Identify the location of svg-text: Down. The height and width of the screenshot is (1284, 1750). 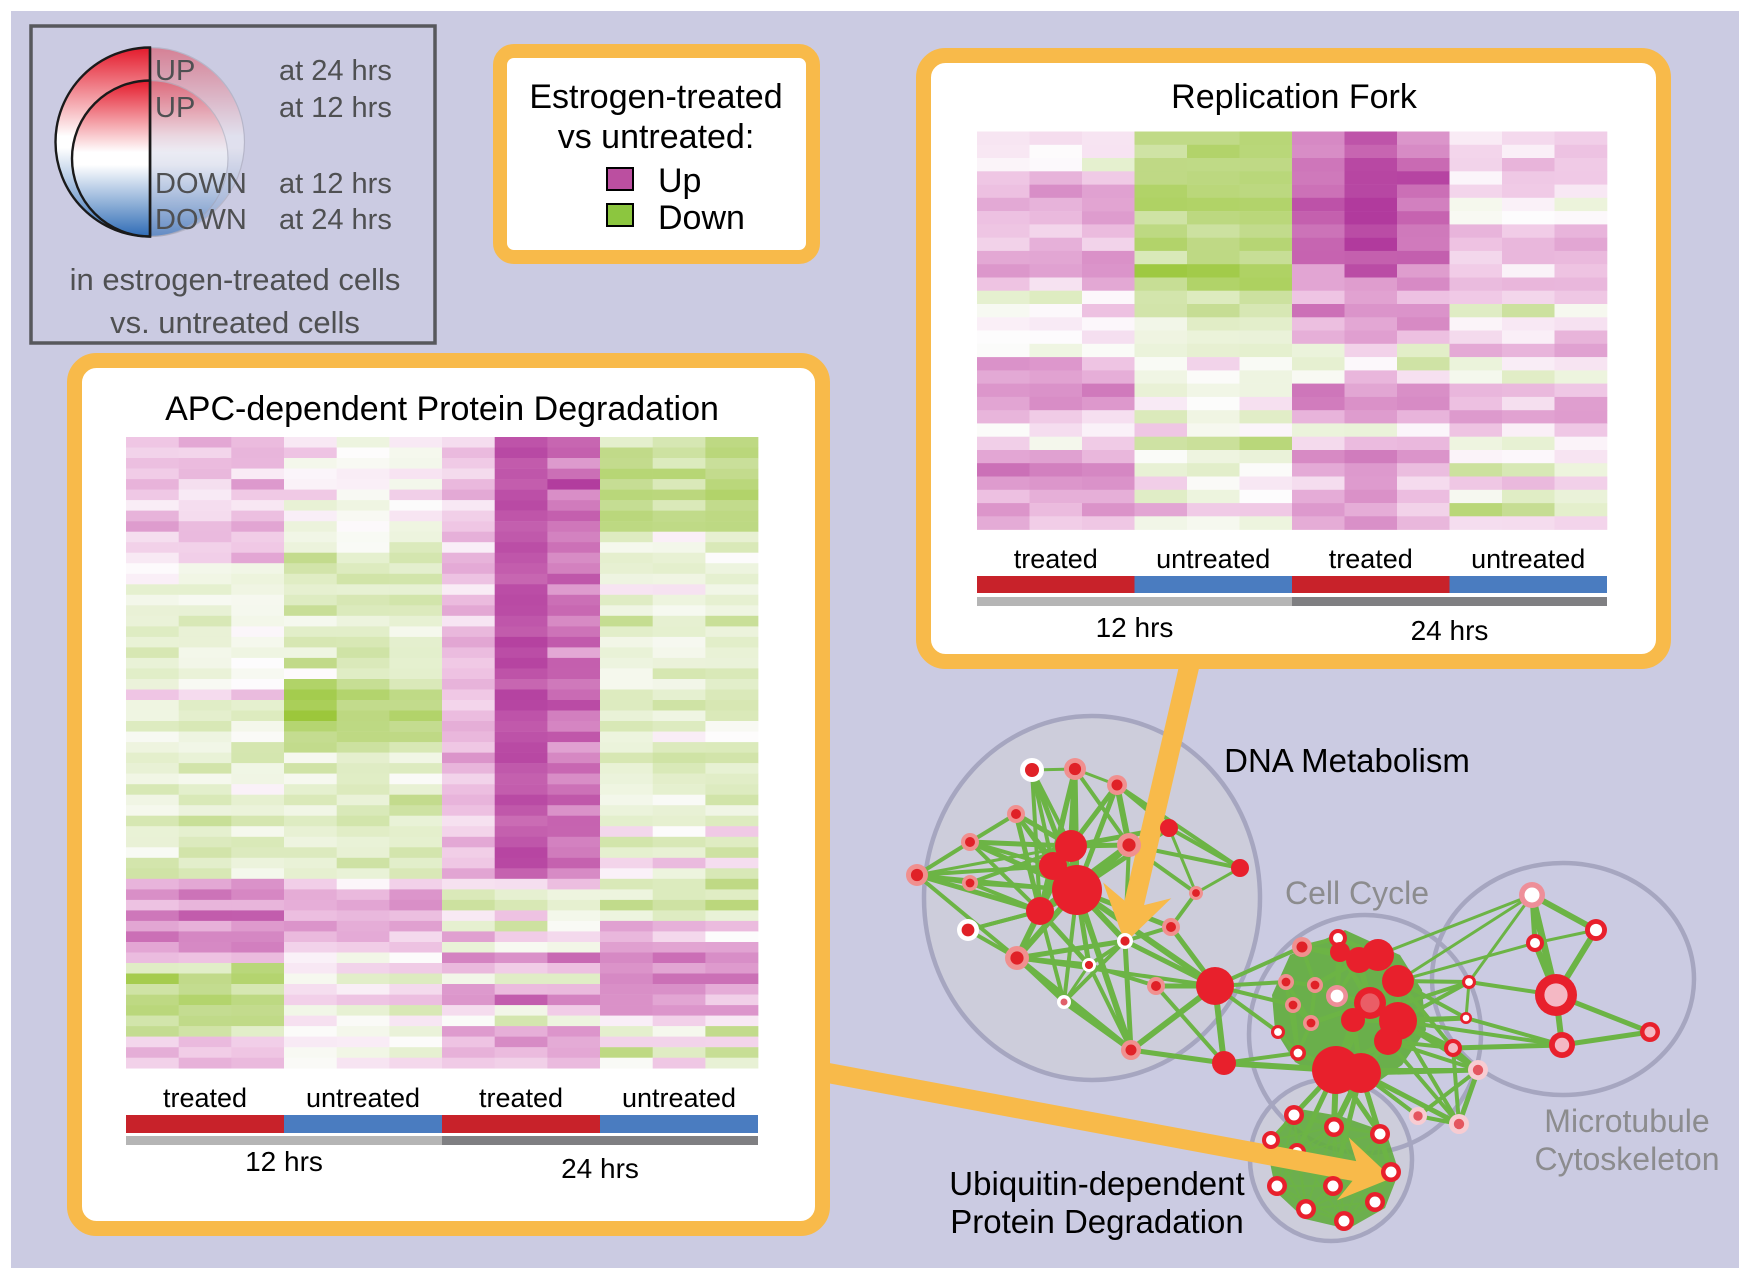
(701, 218).